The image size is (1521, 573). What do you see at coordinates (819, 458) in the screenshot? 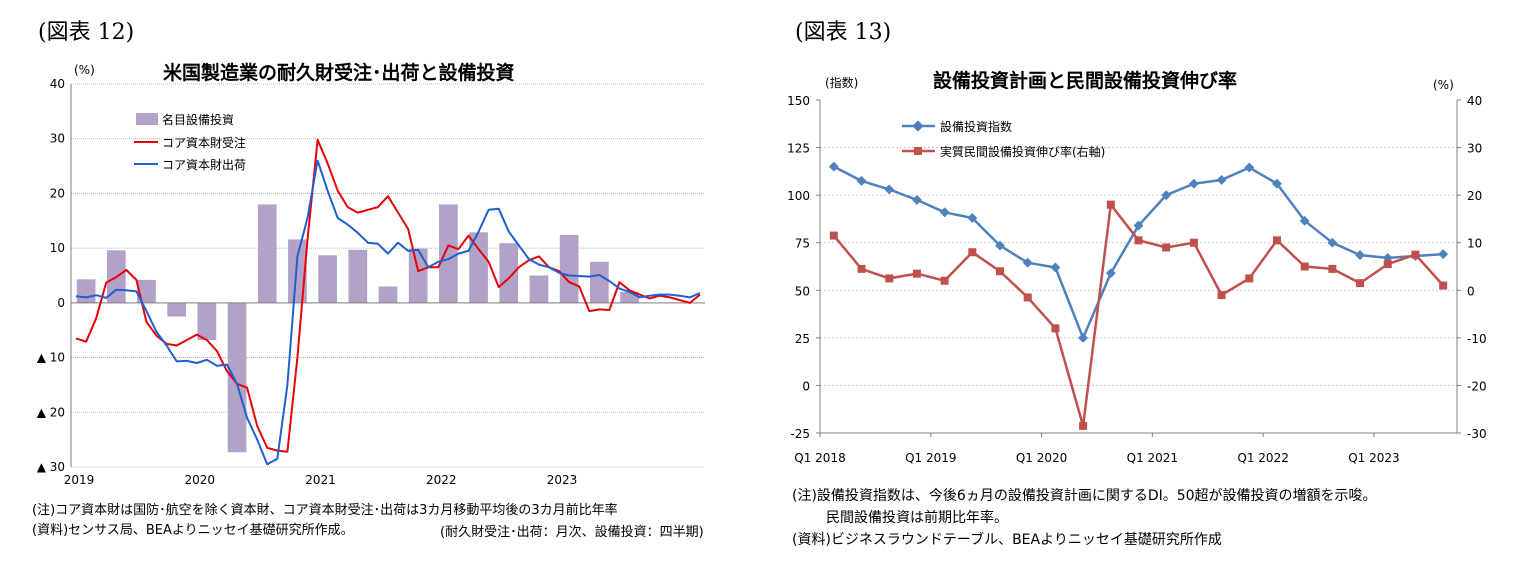
I see `x-tick-label-0: Q1 2018` at bounding box center [819, 458].